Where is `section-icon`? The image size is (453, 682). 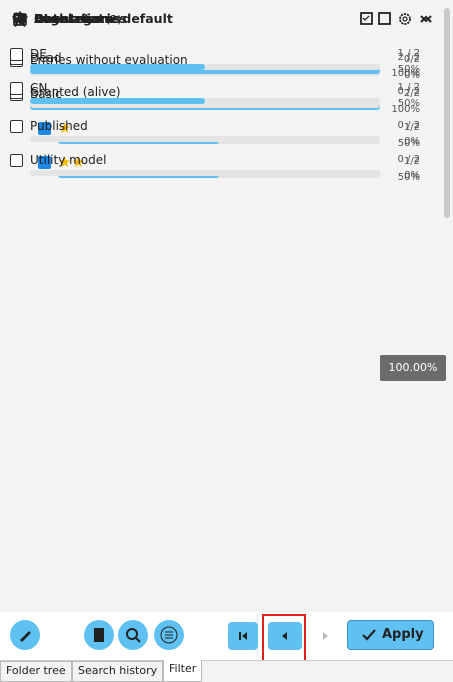
section-icon is located at coordinates (20, 19).